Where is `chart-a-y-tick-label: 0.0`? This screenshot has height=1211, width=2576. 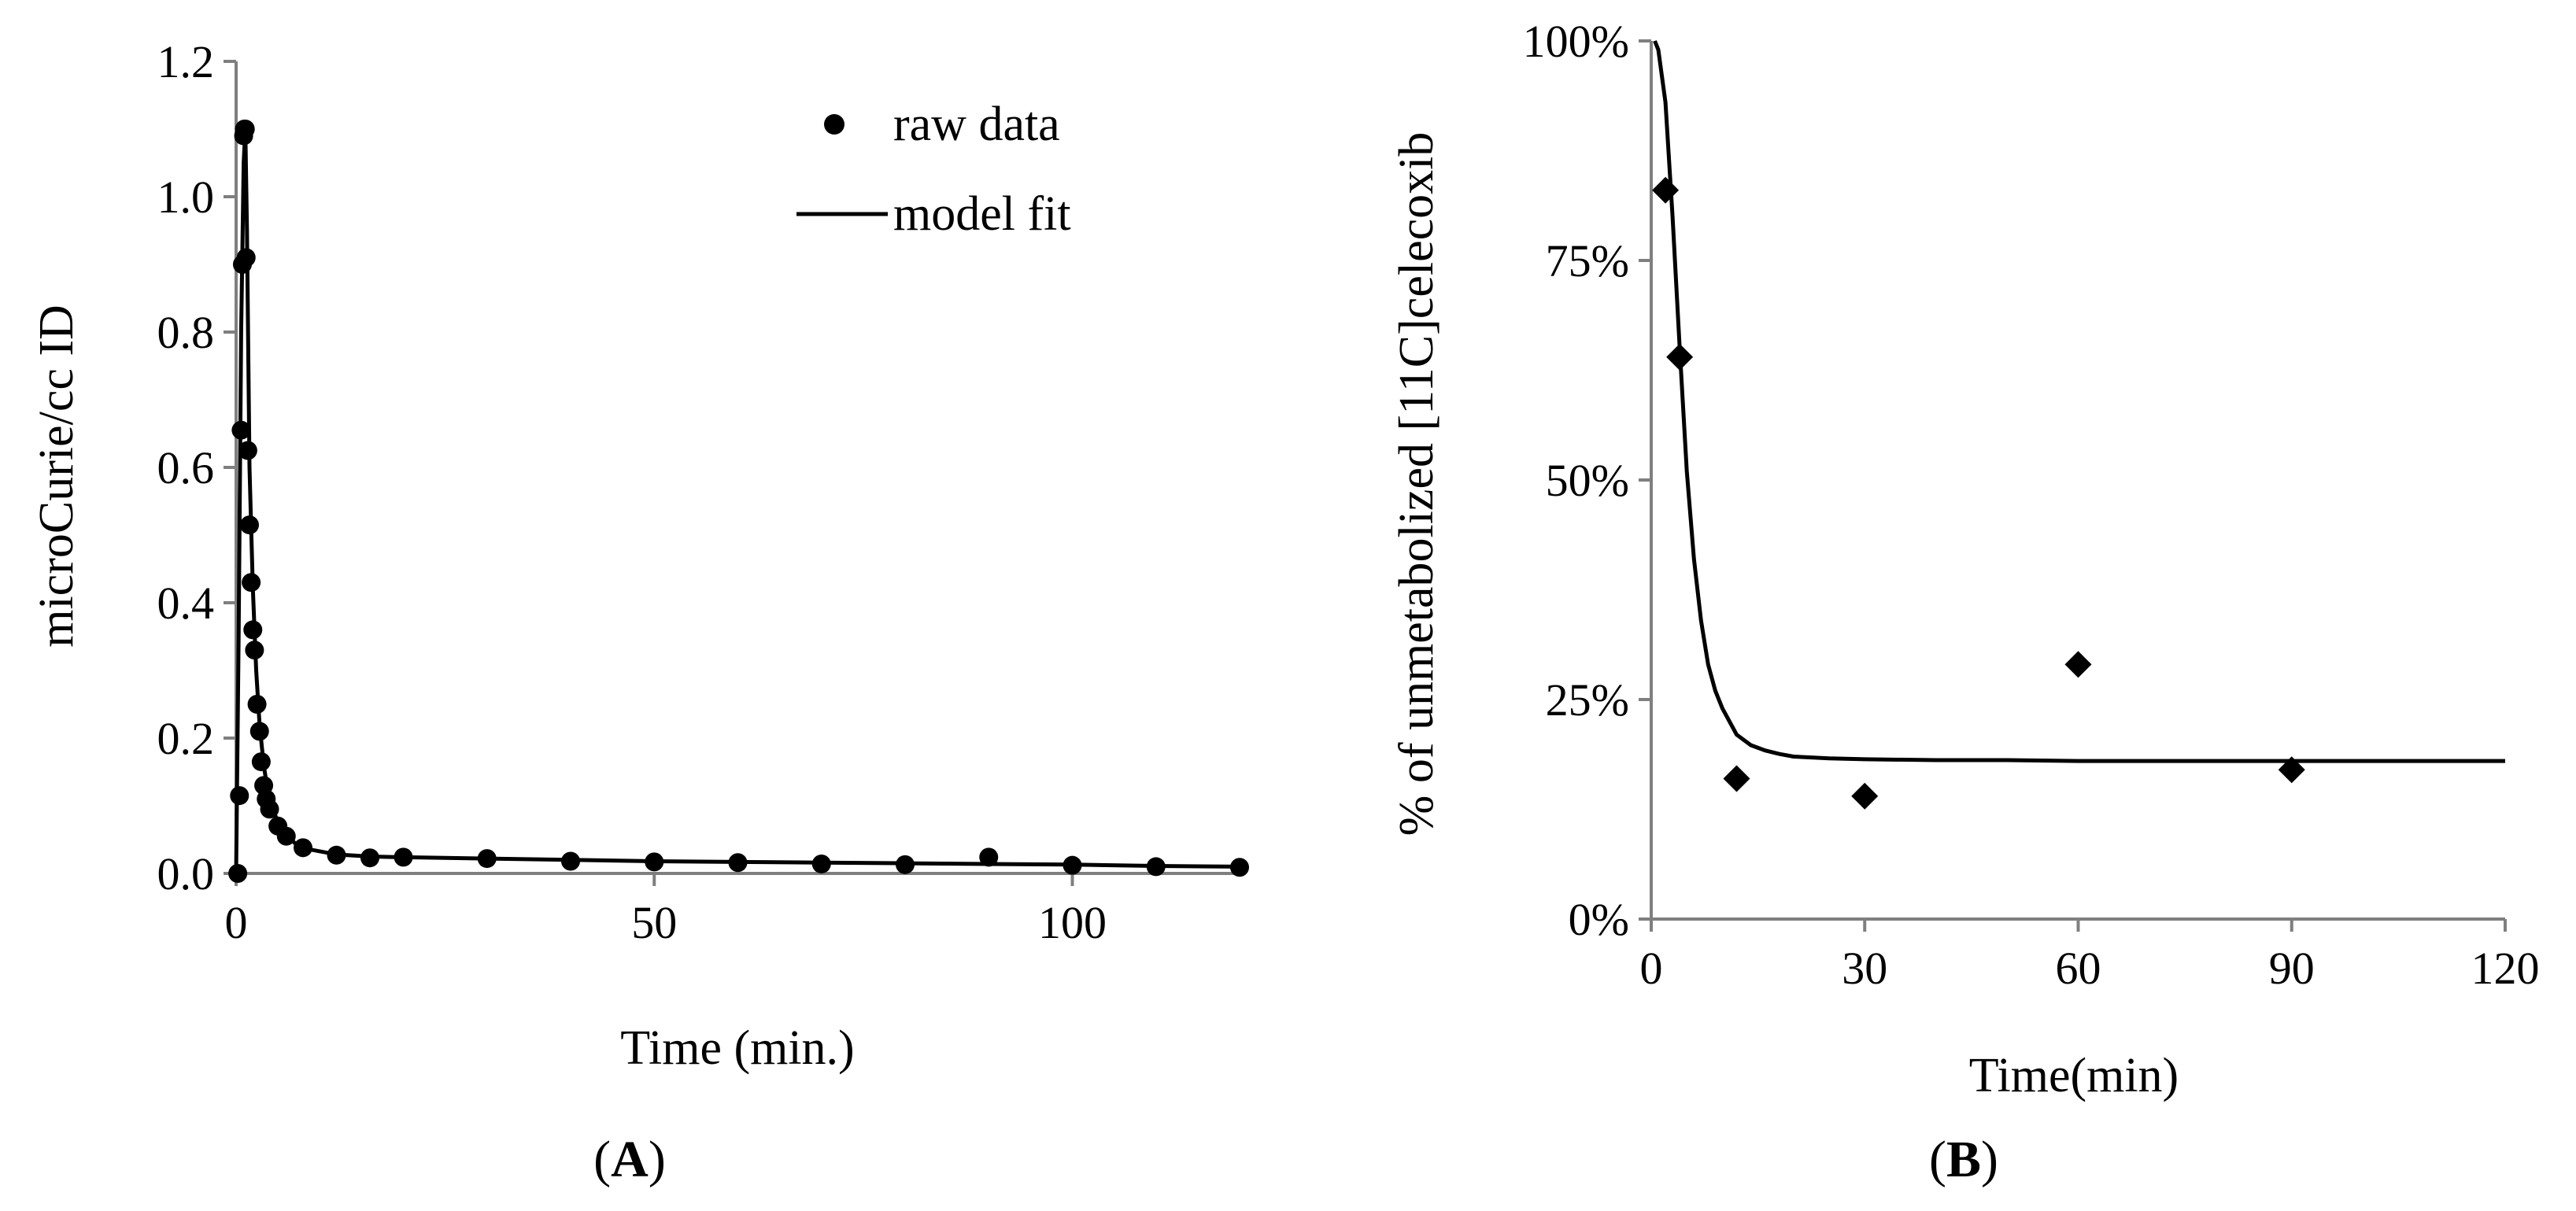
chart-a-y-tick-label: 0.0 is located at coordinates (186, 873).